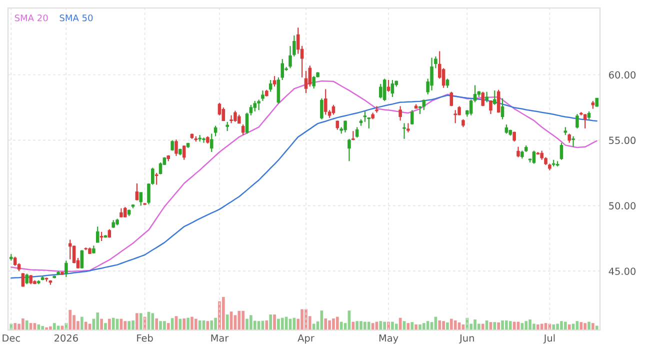 This screenshot has width=645, height=357. Describe the element at coordinates (220, 338) in the screenshot. I see `x-tick-label: Mar` at that location.